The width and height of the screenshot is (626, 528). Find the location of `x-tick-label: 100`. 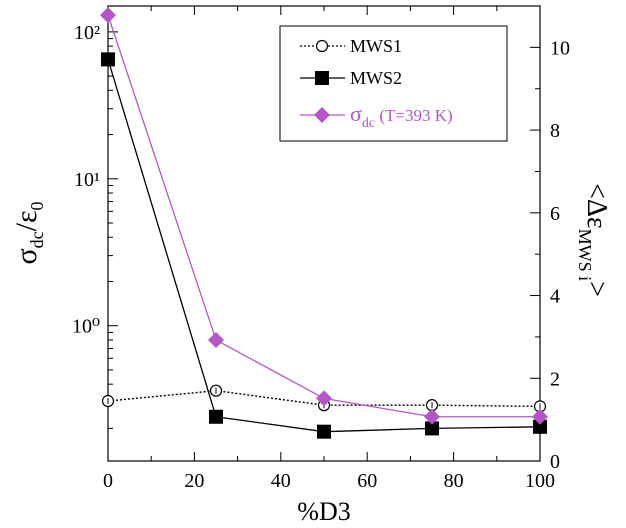

x-tick-label: 100 is located at coordinates (540, 481).